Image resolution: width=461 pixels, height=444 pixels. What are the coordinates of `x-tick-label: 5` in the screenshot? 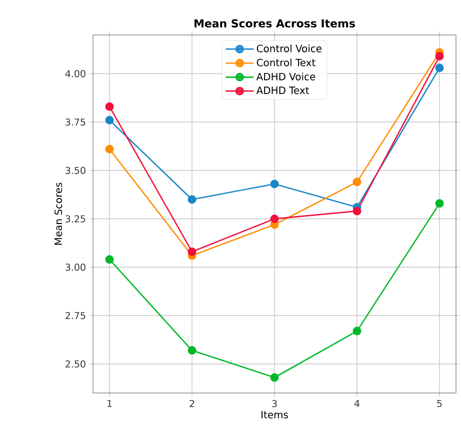 It's located at (439, 404).